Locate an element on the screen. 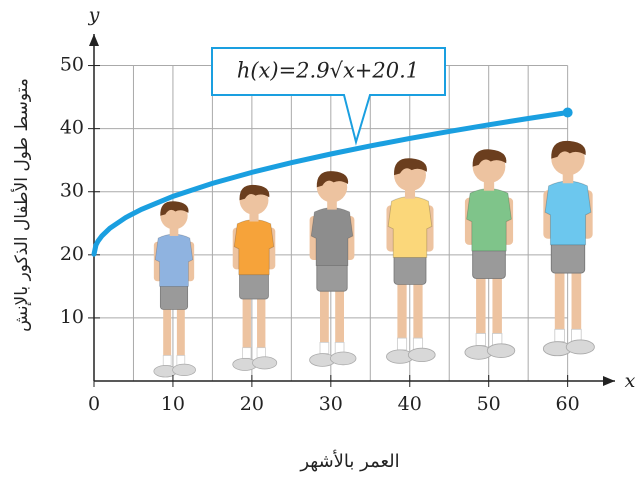 The image size is (638, 482). y-tick-label: 10 is located at coordinates (72, 317).